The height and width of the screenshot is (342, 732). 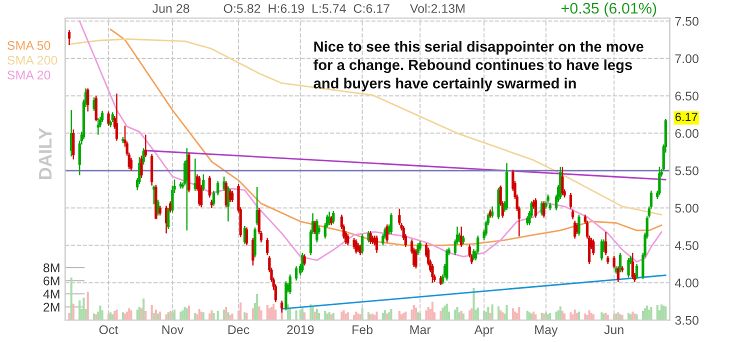 What do you see at coordinates (28, 45) in the screenshot?
I see `text: SMA 50` at bounding box center [28, 45].